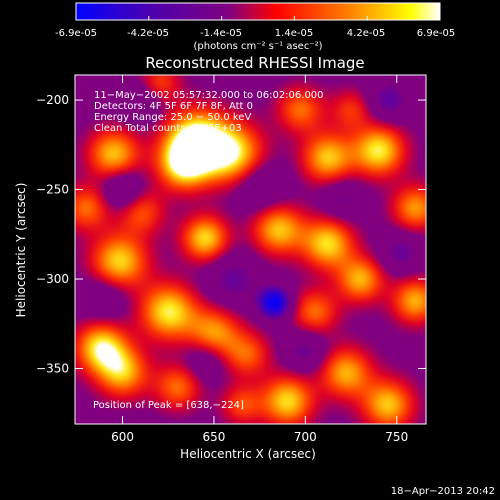 The height and width of the screenshot is (500, 500). I want to click on footer-timestamp: 18−Apr−2013 20:42, so click(443, 491).